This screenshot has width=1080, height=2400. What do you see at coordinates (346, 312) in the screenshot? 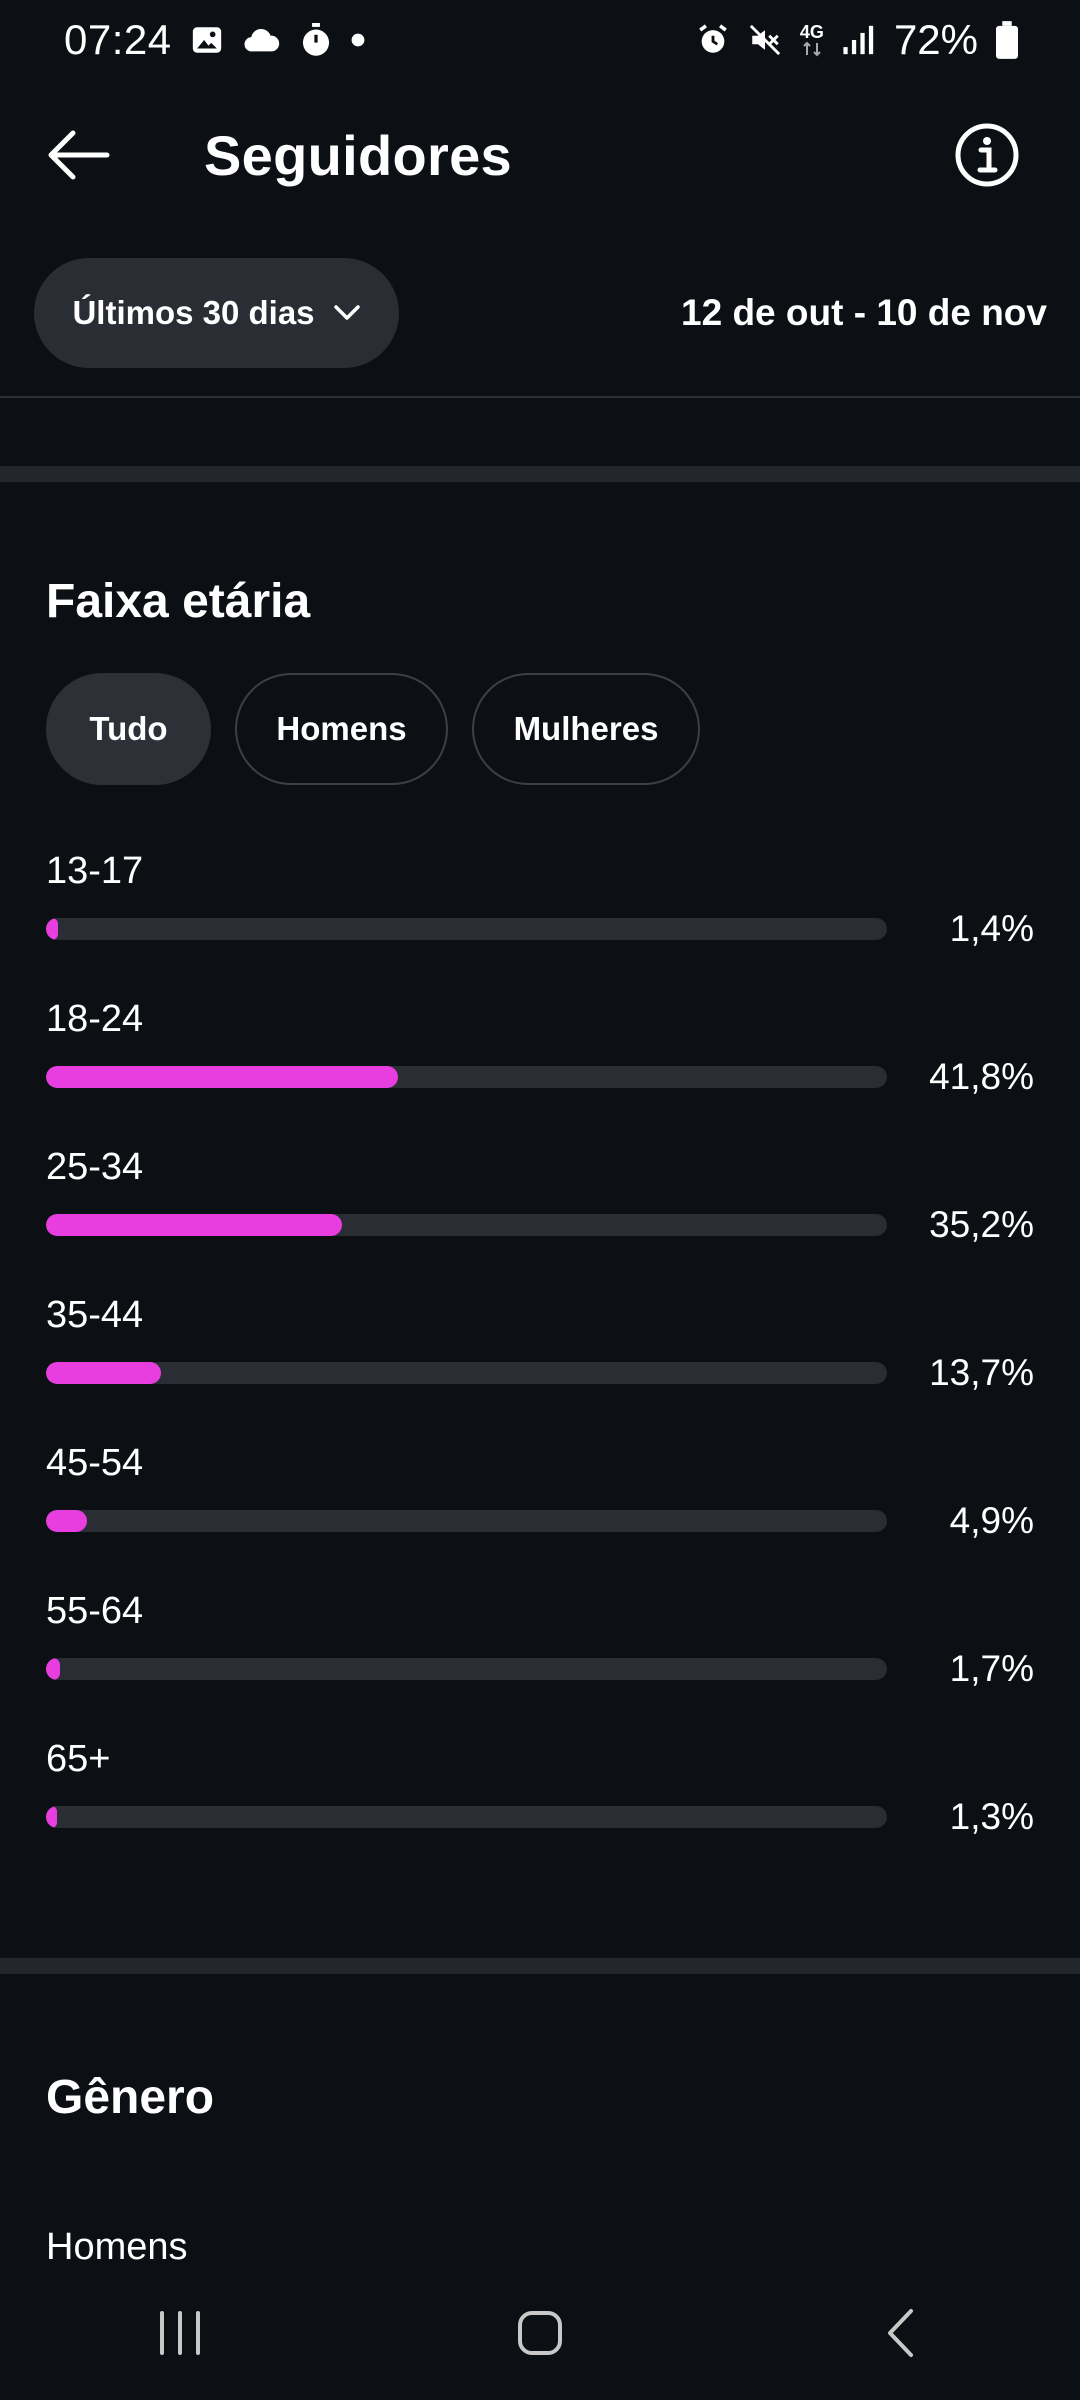
I see `chevron-down-icon` at bounding box center [346, 312].